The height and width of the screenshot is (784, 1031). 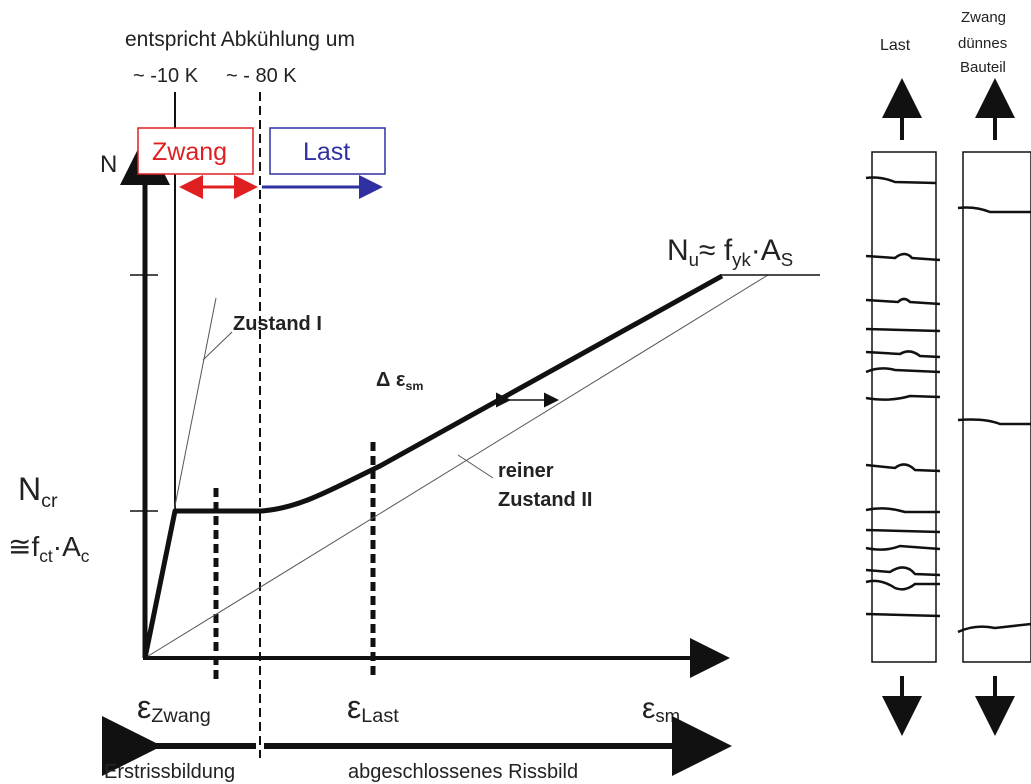 I want to click on reiner-label: reiner, so click(x=526, y=471).